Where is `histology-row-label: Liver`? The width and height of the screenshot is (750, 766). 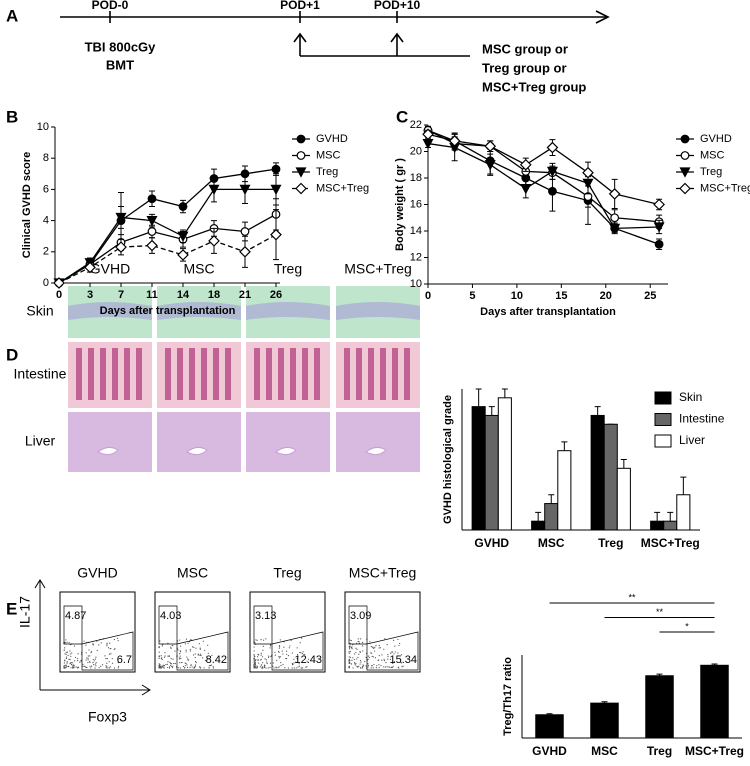
histology-row-label: Liver is located at coordinates (40, 441).